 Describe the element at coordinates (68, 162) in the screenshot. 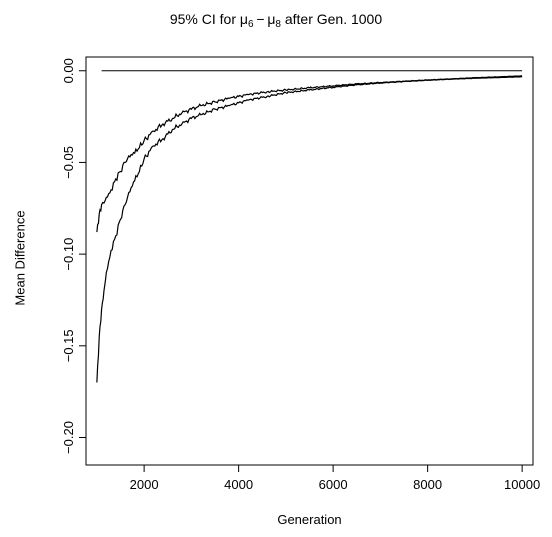

I see `y-tick-label: −0.05` at that location.